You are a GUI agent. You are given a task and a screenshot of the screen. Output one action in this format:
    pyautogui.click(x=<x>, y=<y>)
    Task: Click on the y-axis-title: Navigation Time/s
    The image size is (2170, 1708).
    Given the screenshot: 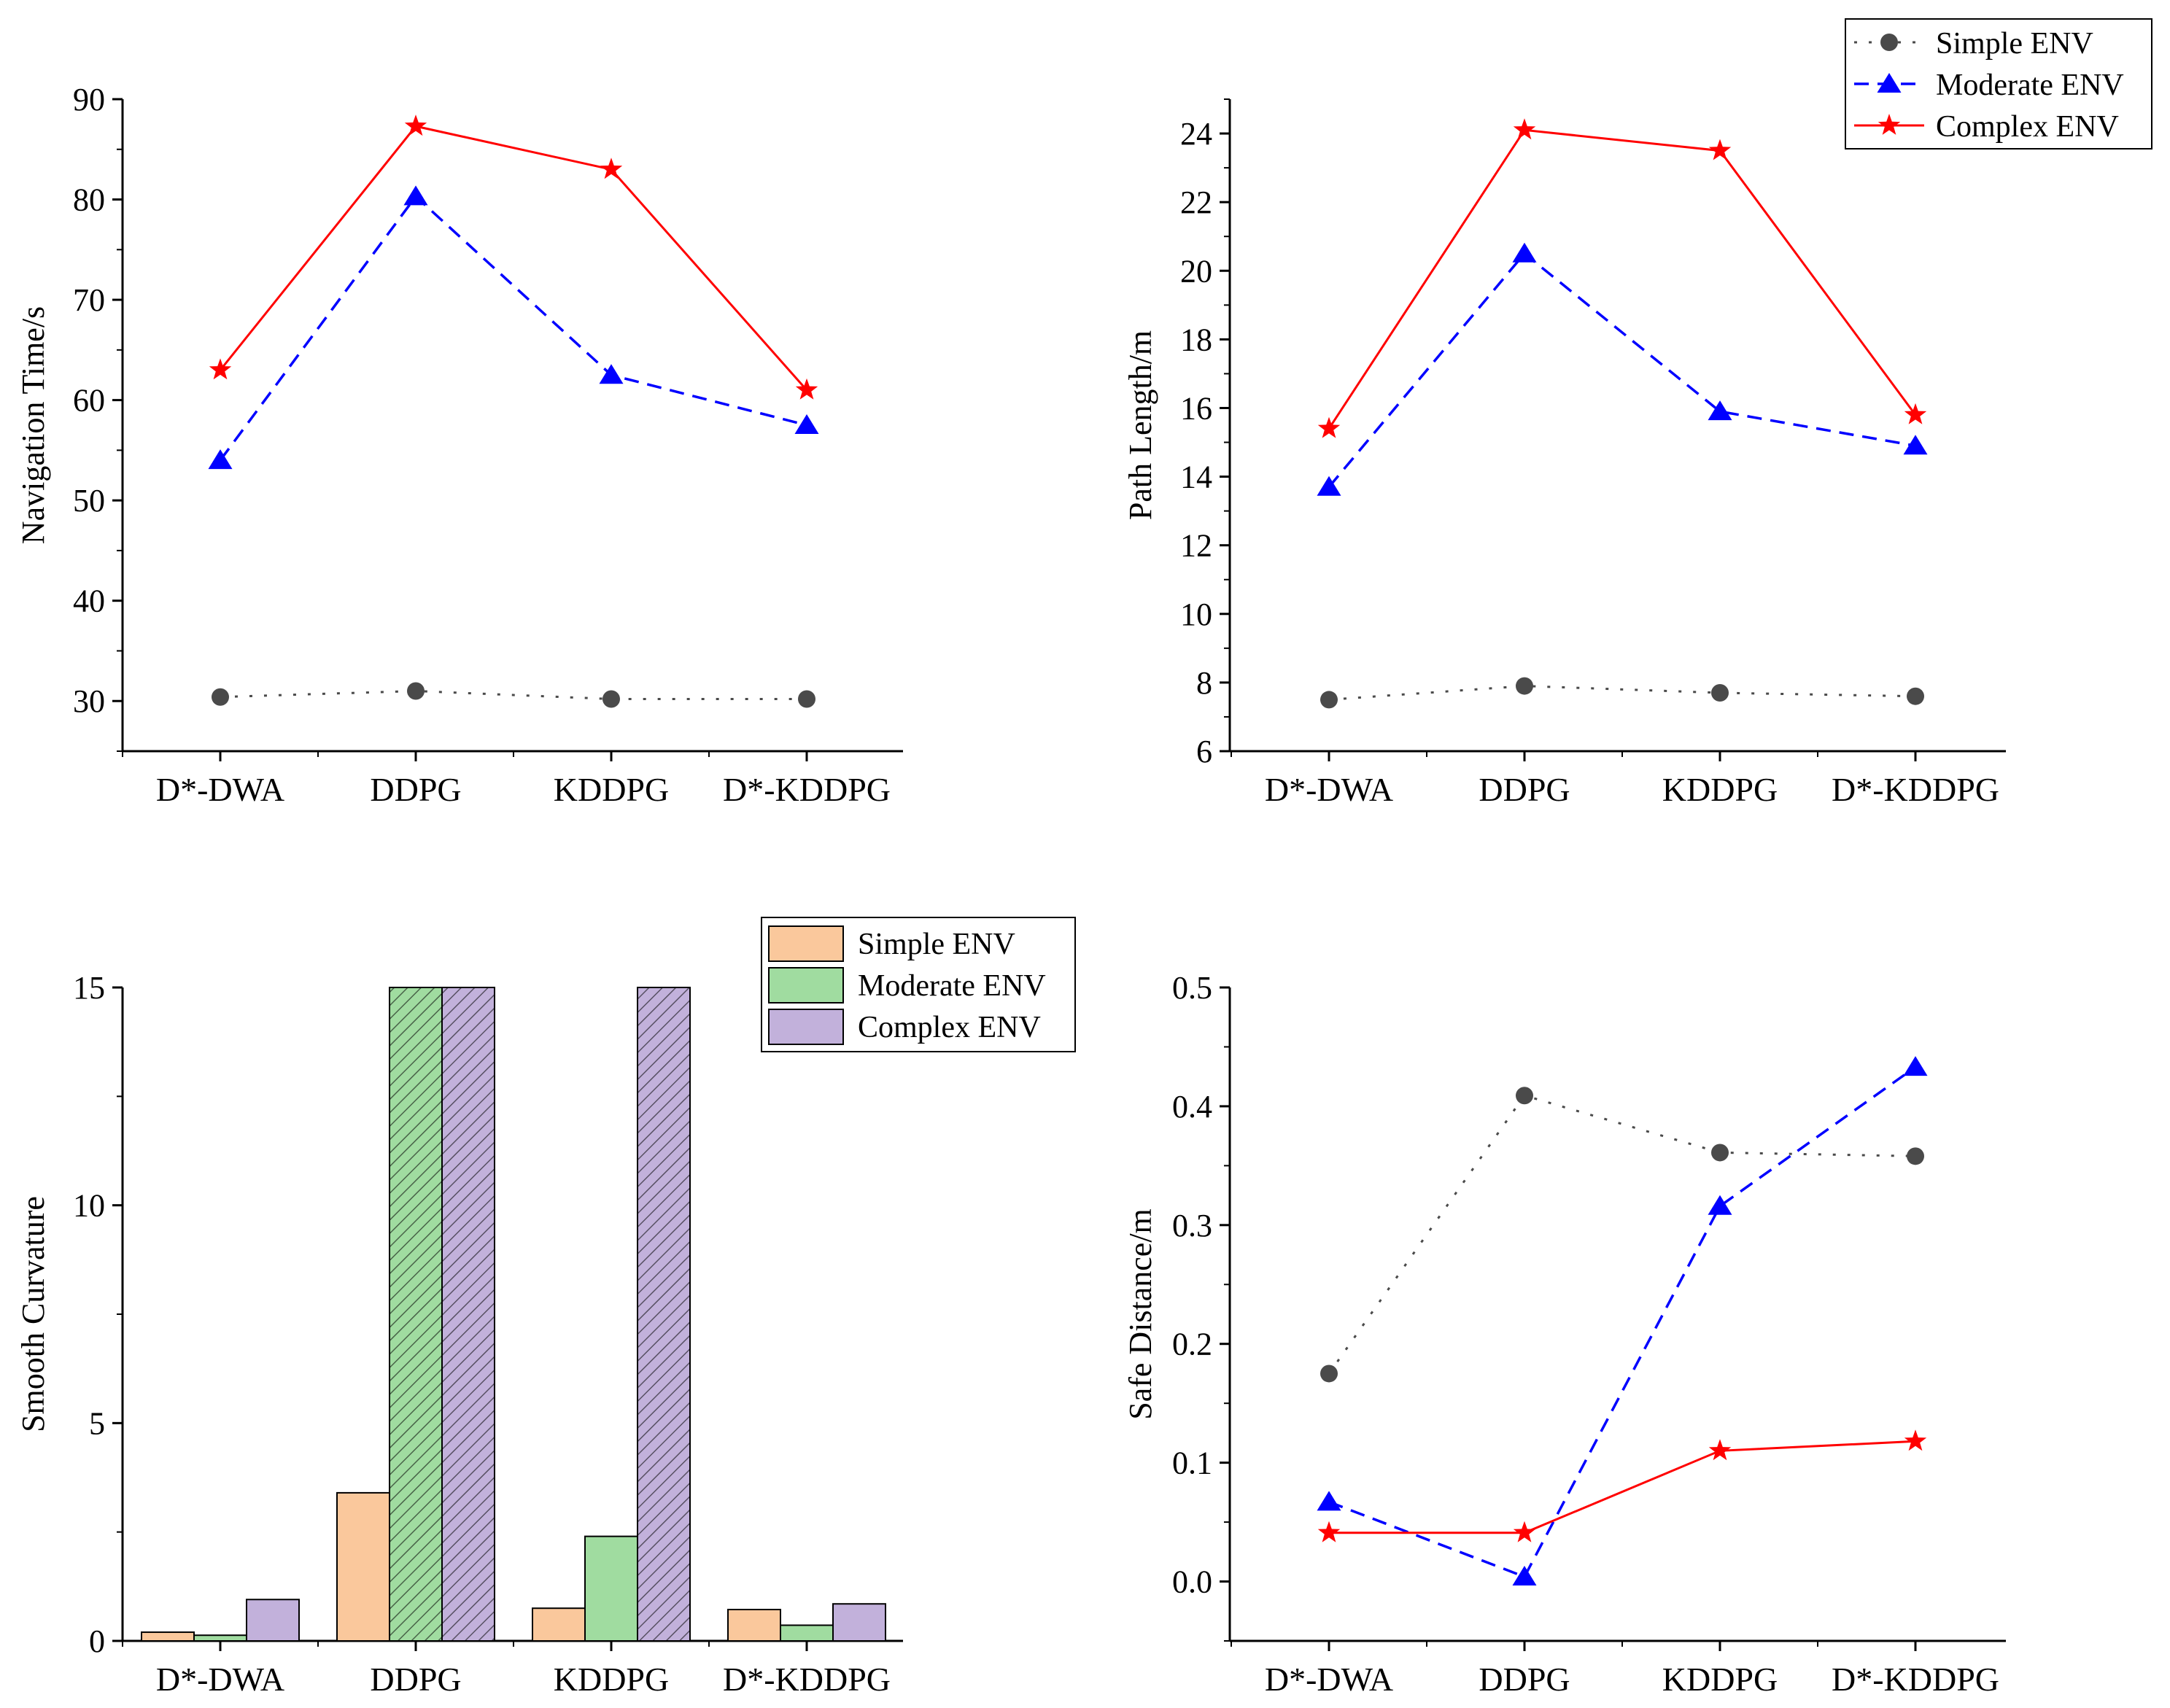 What is the action you would take?
    pyautogui.click(x=33, y=425)
    